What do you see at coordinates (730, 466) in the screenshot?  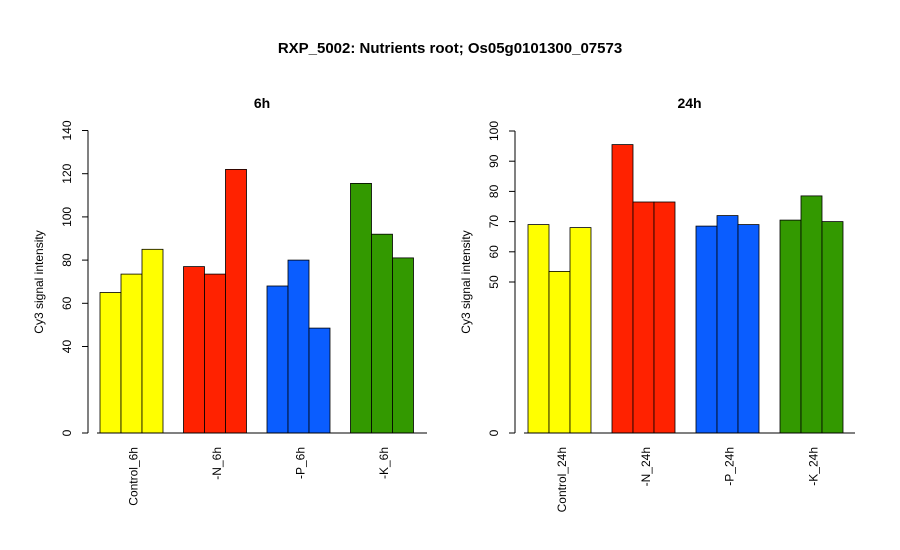 I see `category-label: -P_24h` at bounding box center [730, 466].